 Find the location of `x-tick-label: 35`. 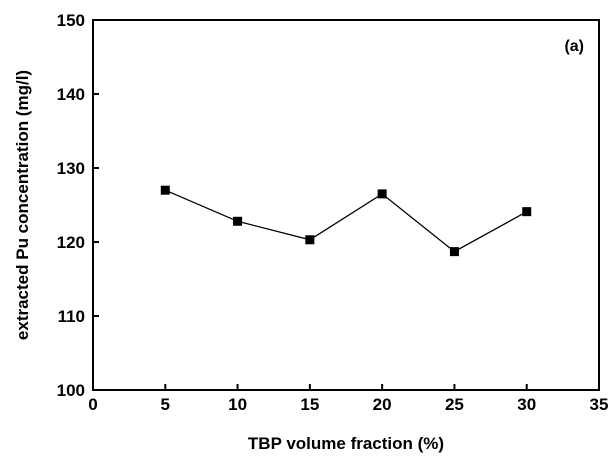

x-tick-label: 35 is located at coordinates (599, 404).